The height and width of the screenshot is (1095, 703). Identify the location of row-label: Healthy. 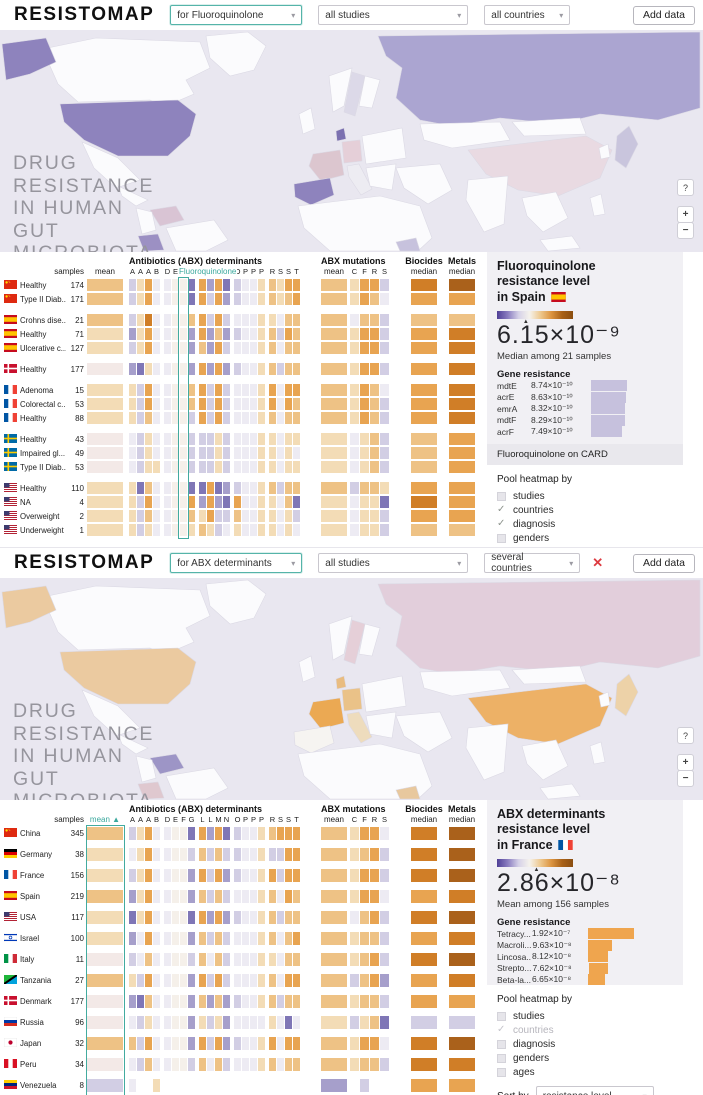
(33, 285).